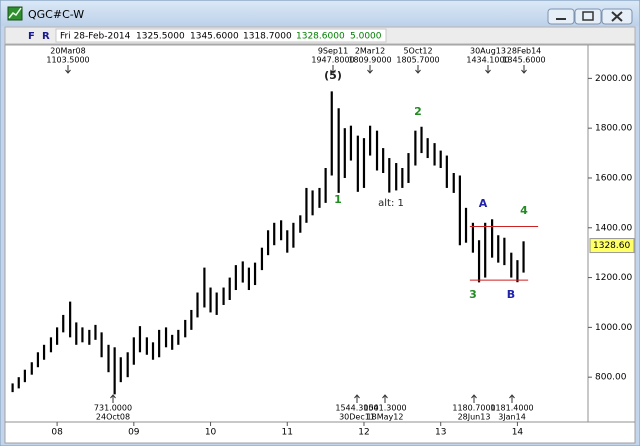  Describe the element at coordinates (15, 13) in the screenshot. I see `app-icon-glyph` at that location.